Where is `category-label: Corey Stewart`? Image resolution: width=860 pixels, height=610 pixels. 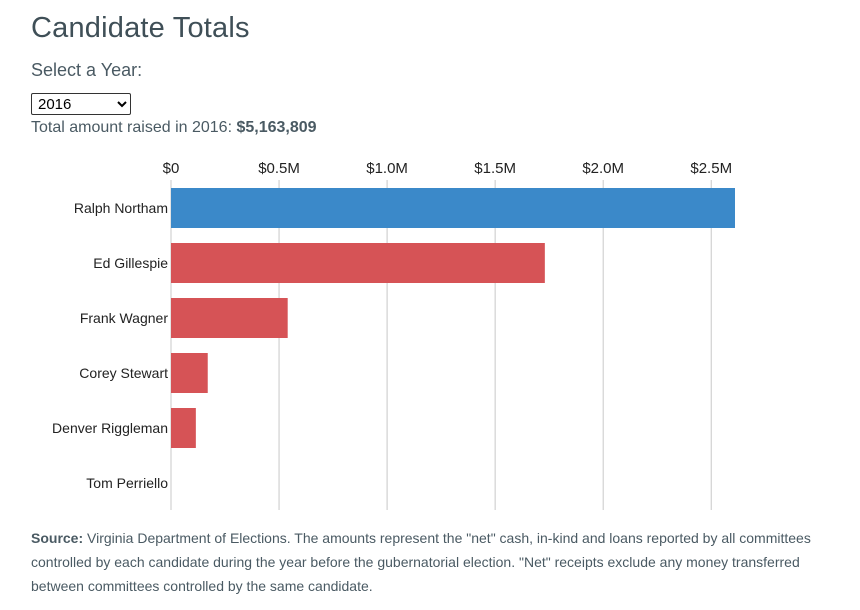 category-label: Corey Stewart is located at coordinates (123, 373).